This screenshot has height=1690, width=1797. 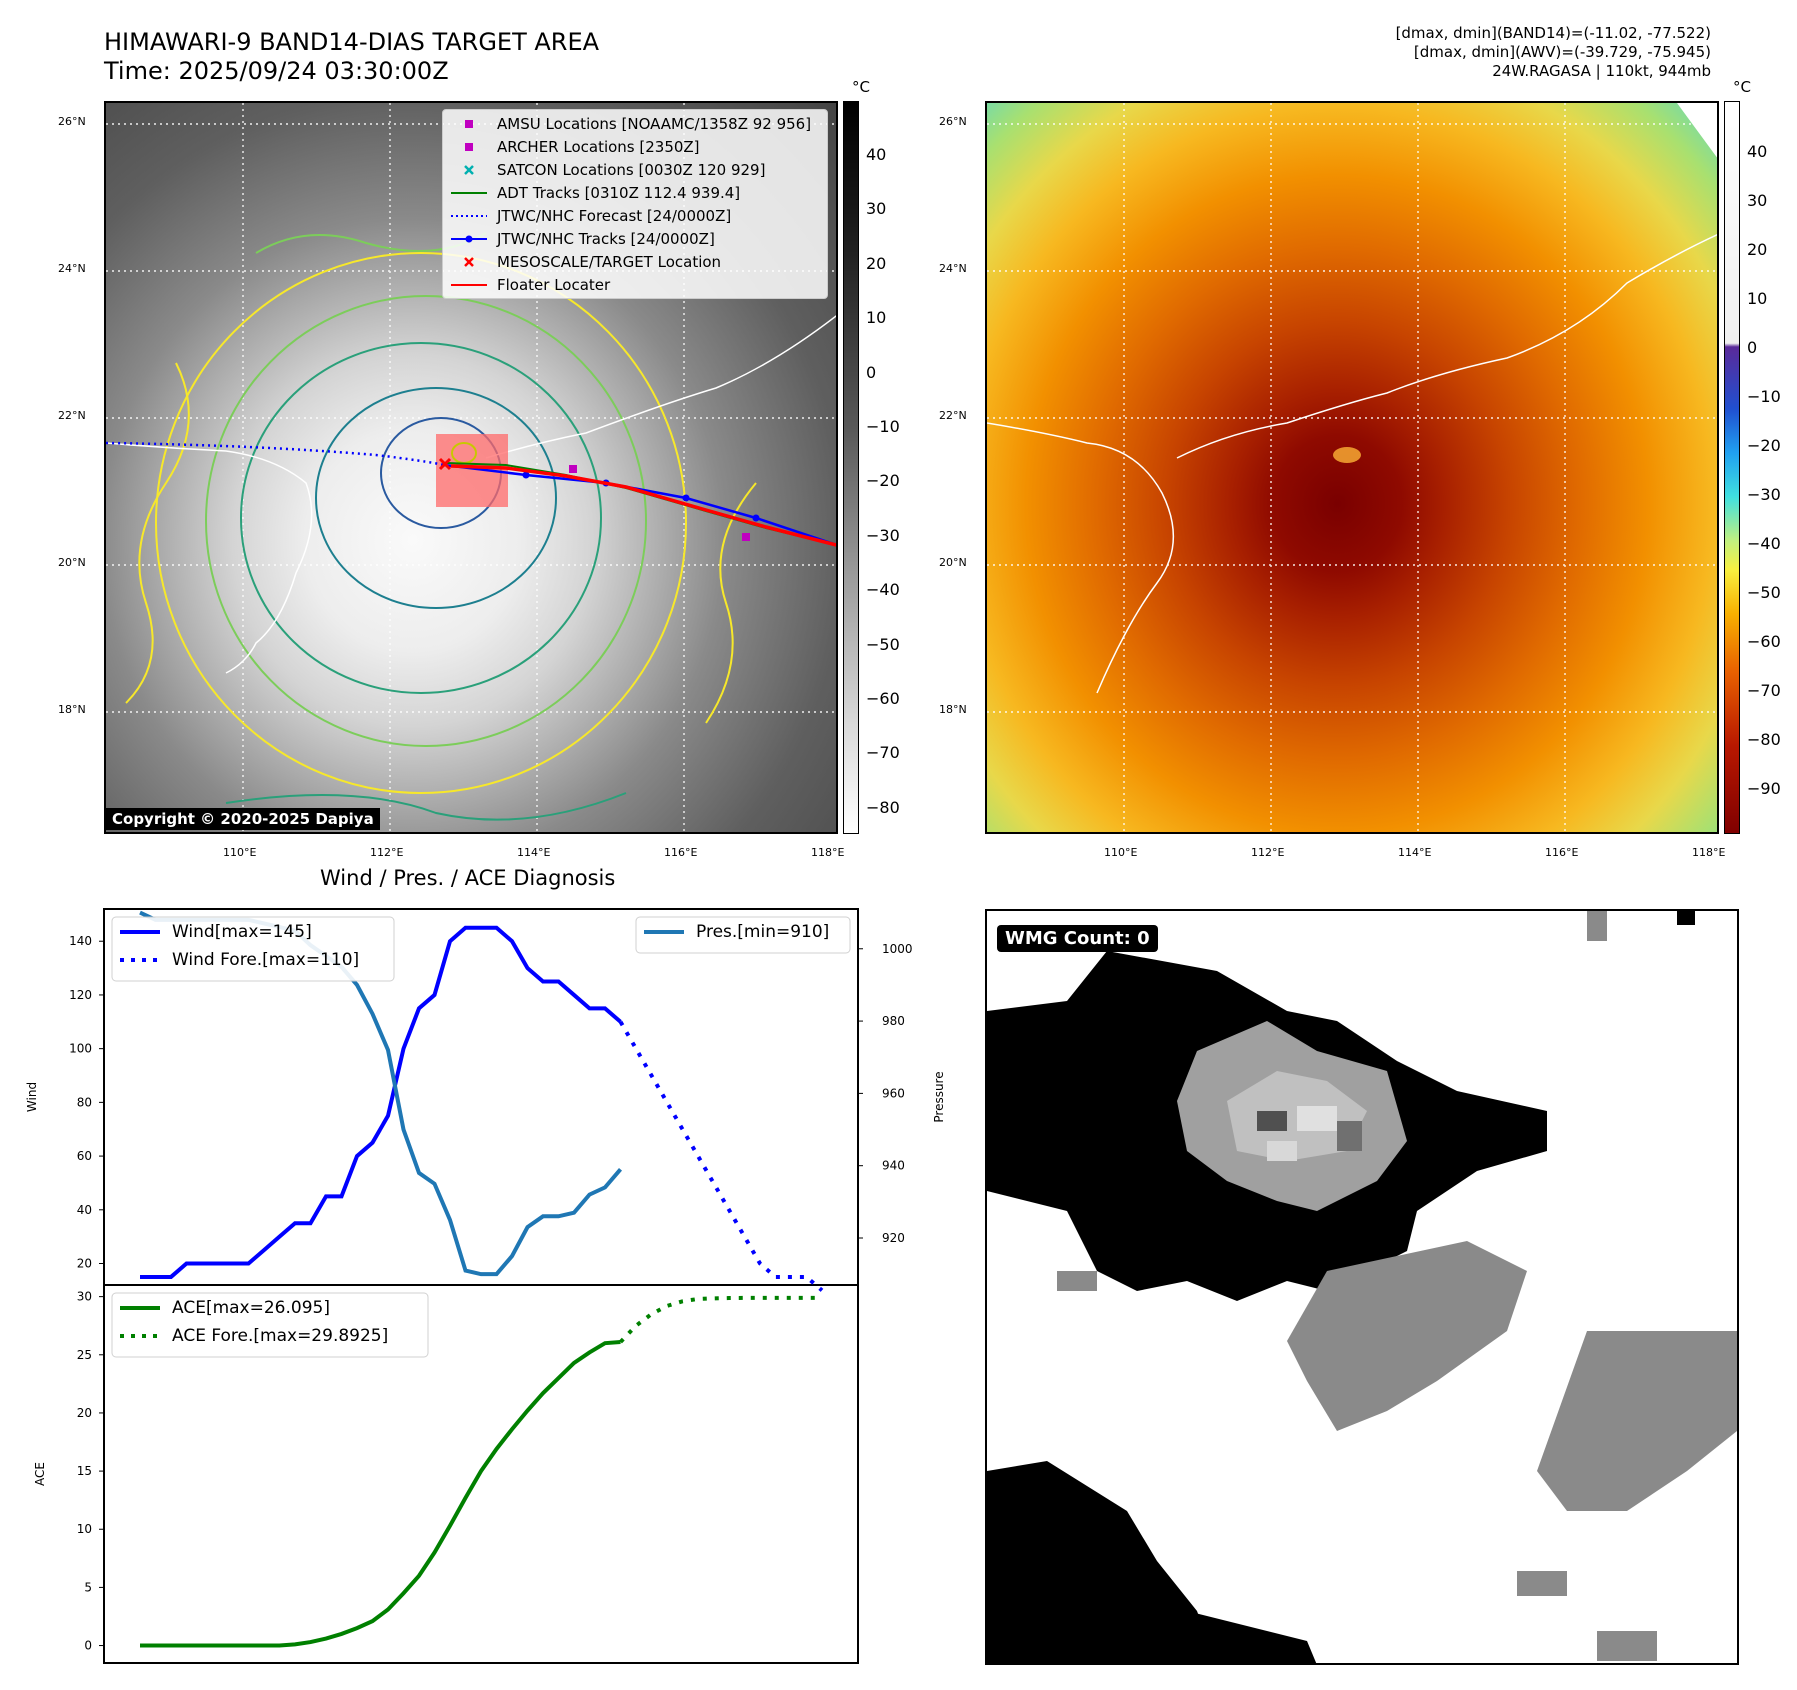 I want to click on contour-green, so click(x=426, y=521).